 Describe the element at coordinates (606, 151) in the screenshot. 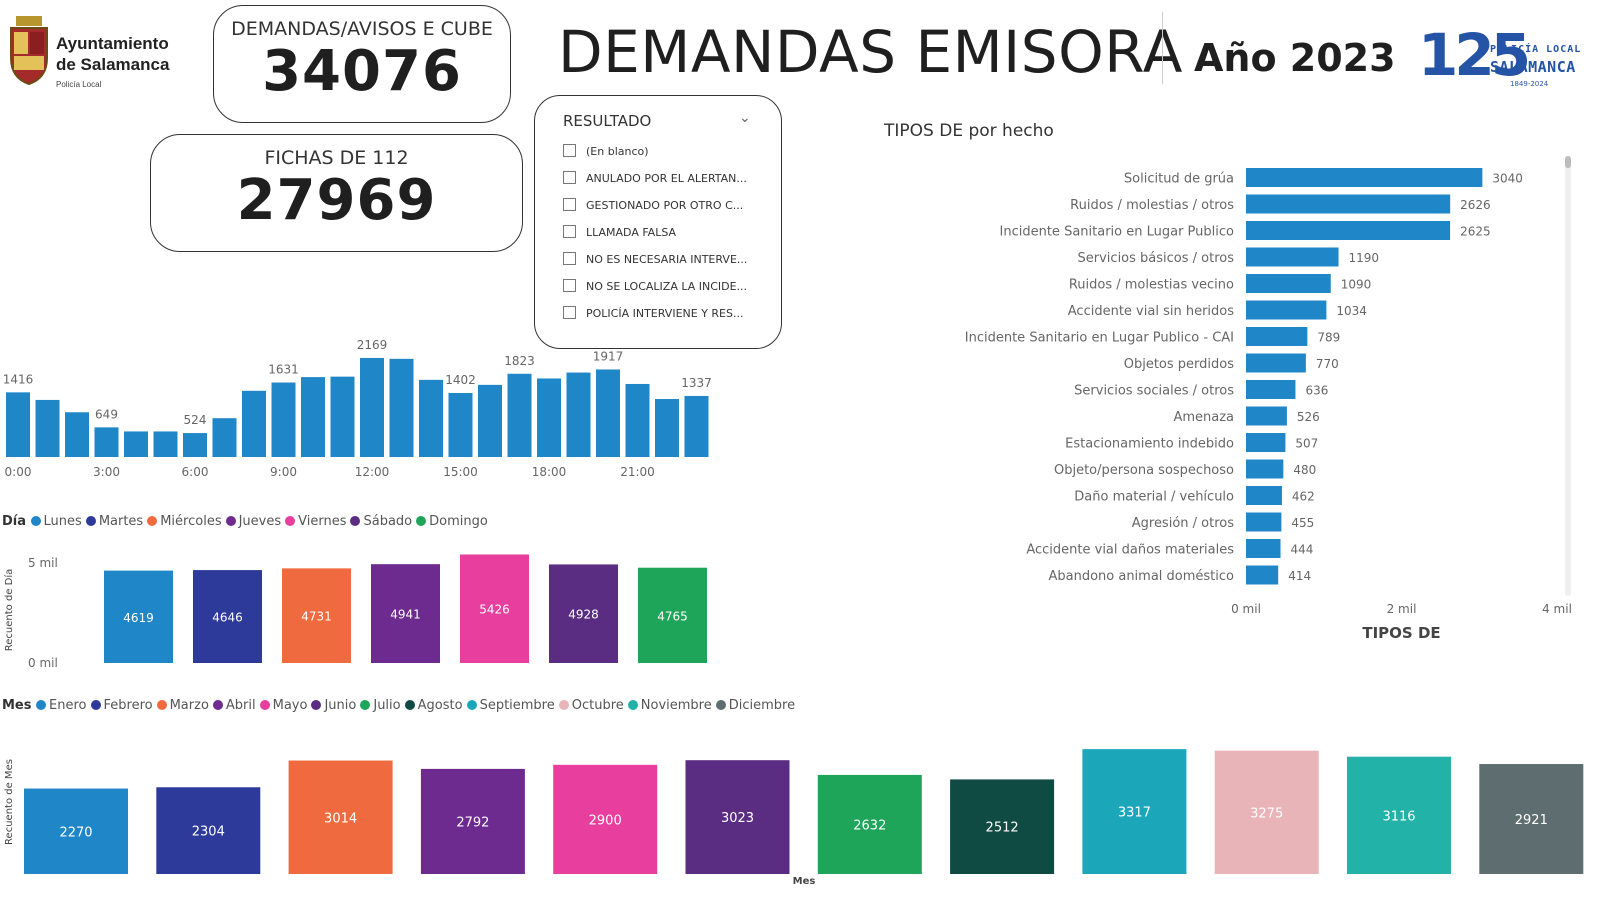

I see `slicer-option: (En blanco)` at that location.